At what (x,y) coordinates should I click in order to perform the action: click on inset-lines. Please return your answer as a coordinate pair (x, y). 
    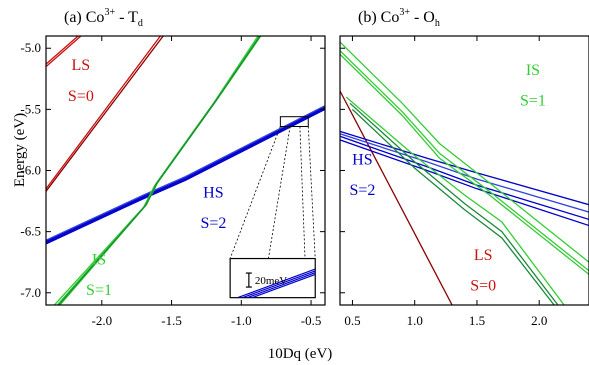
    Looking at the image, I should click on (275, 283).